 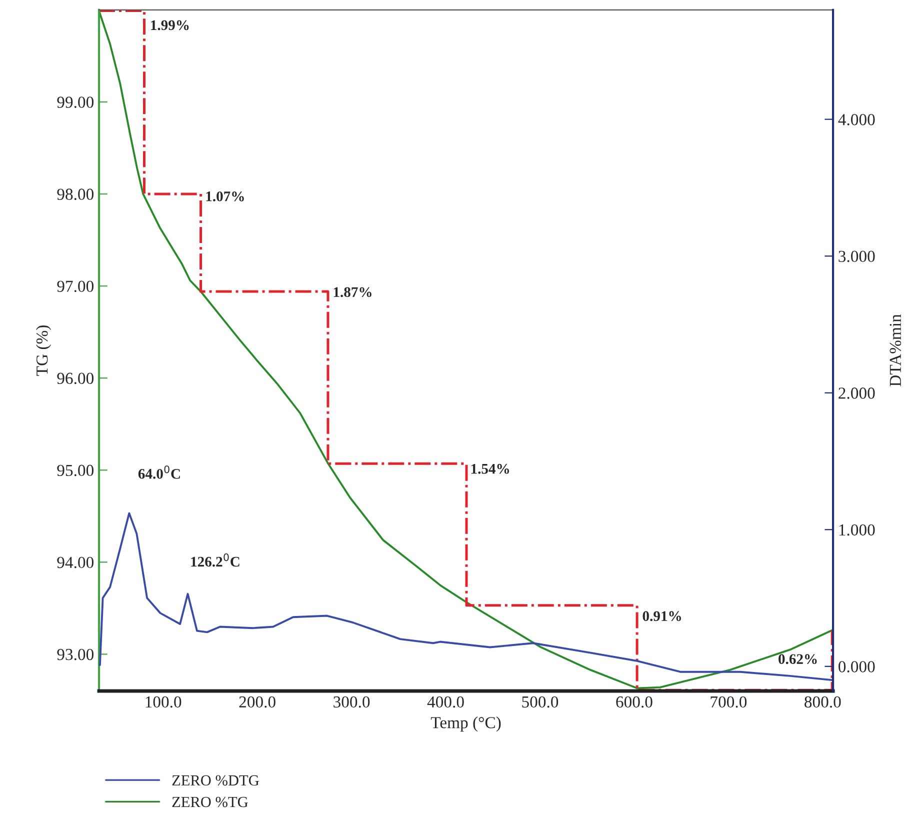 I want to click on y-tick-label: 99.00, so click(x=75, y=102).